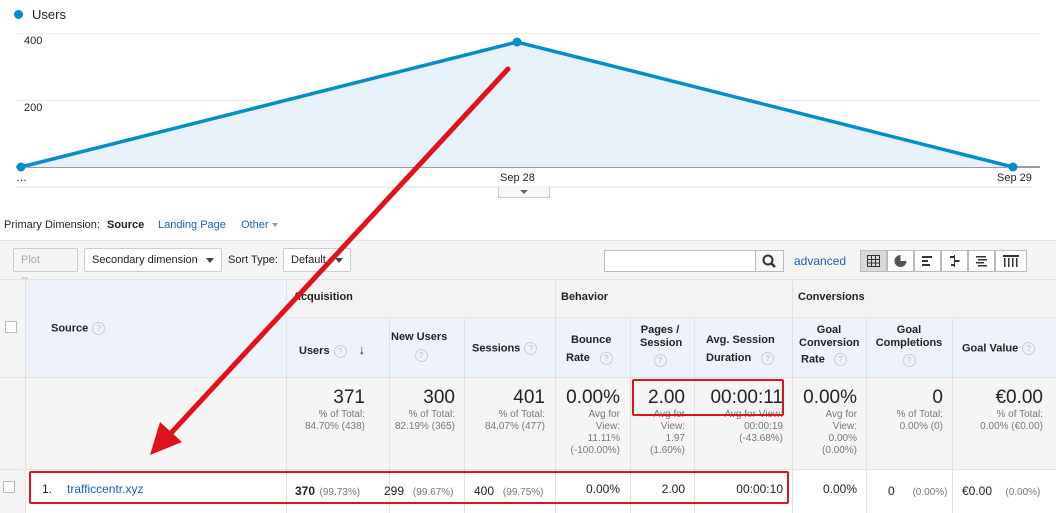 Image resolution: width=1056 pixels, height=513 pixels. I want to click on total-new-users-value: 300, so click(439, 397).